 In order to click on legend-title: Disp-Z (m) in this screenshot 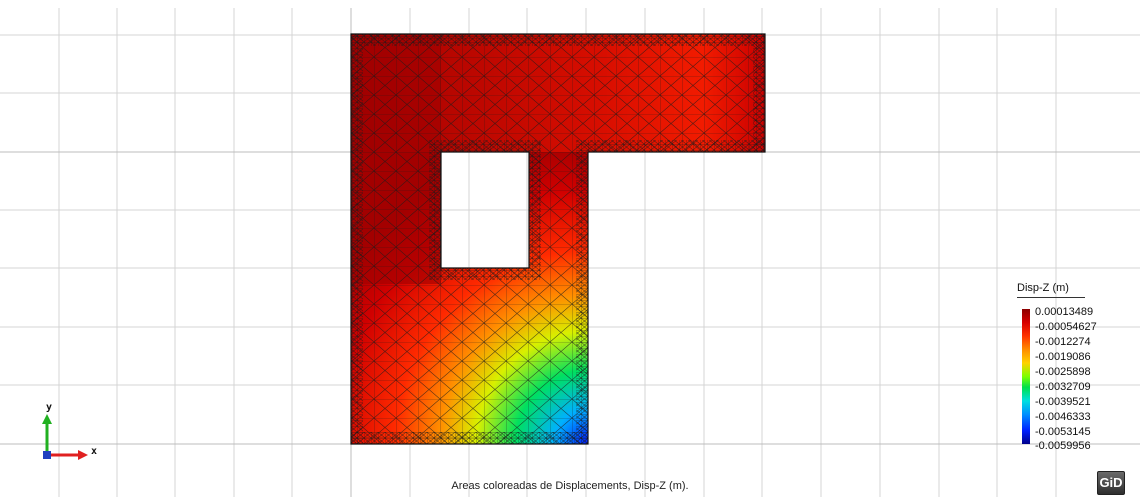, I will do `click(1043, 288)`.